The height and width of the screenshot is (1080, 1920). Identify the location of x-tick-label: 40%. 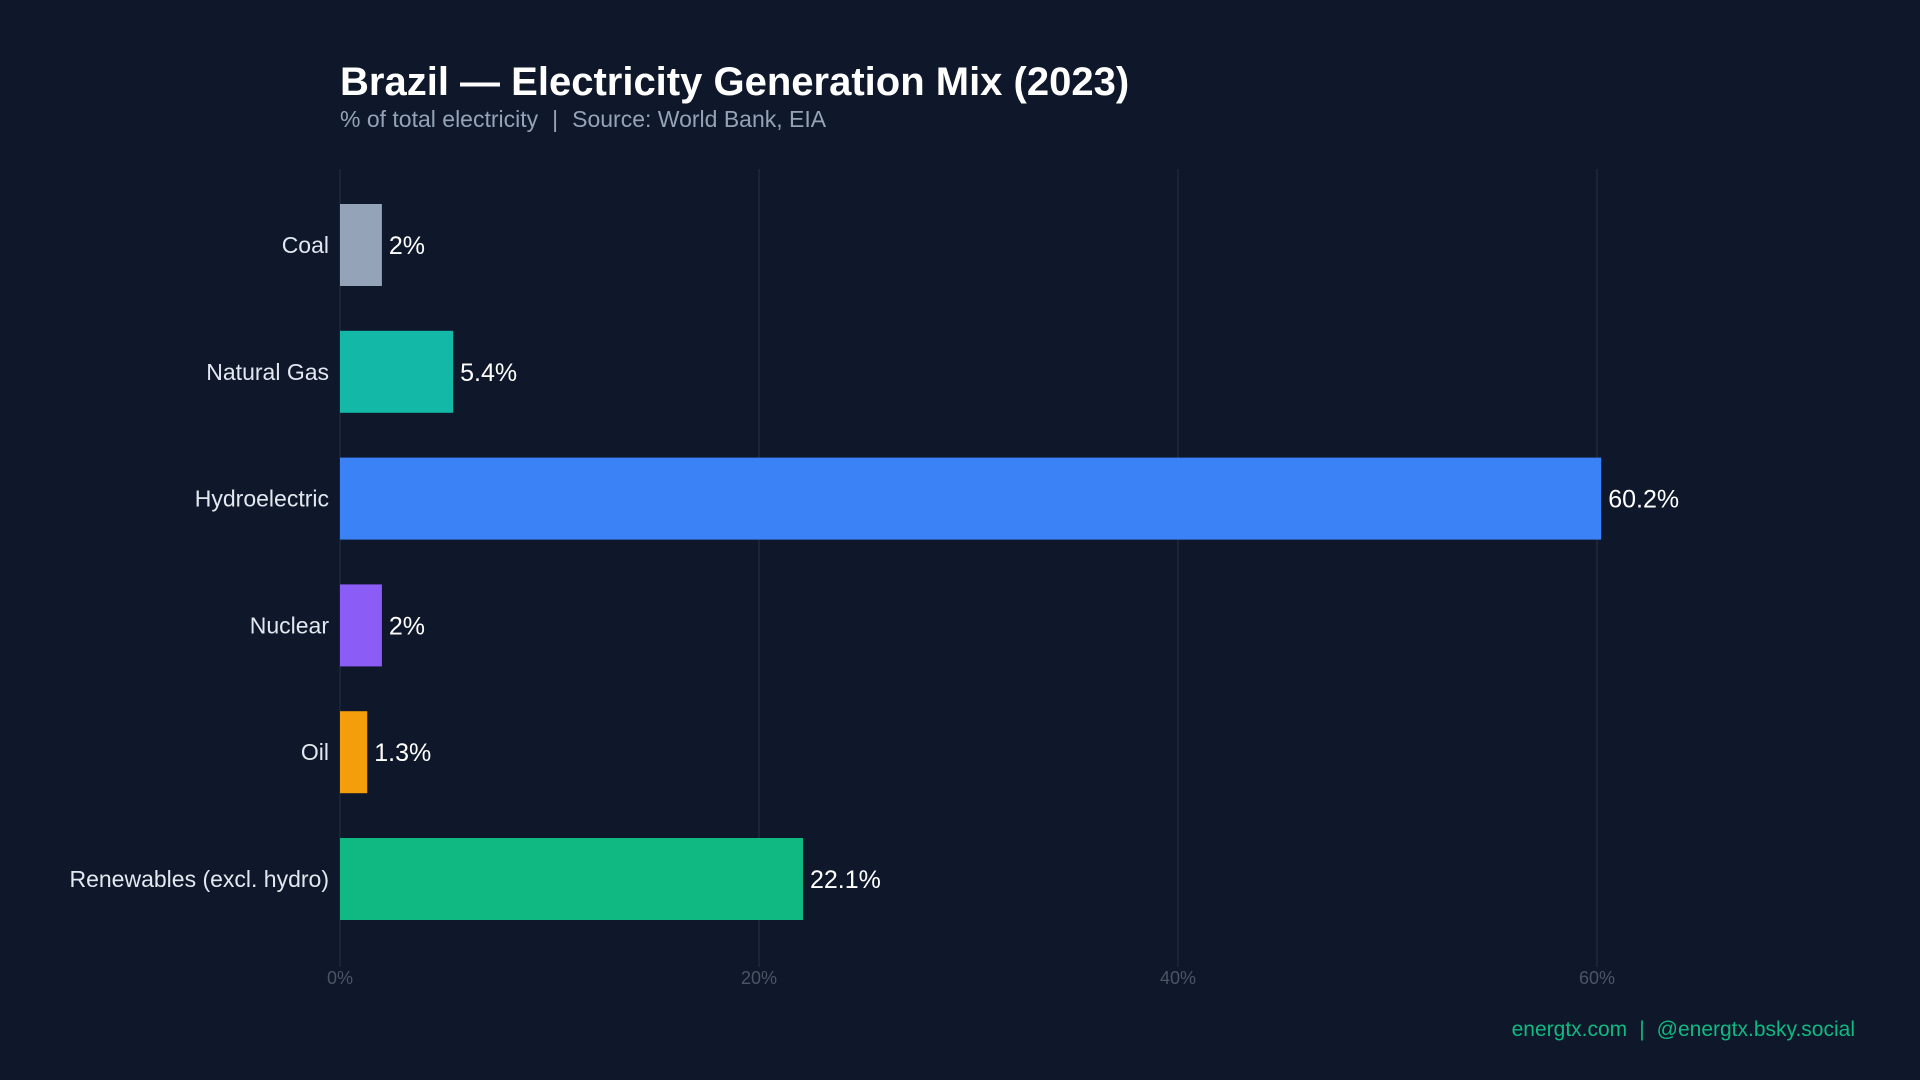
(1178, 978).